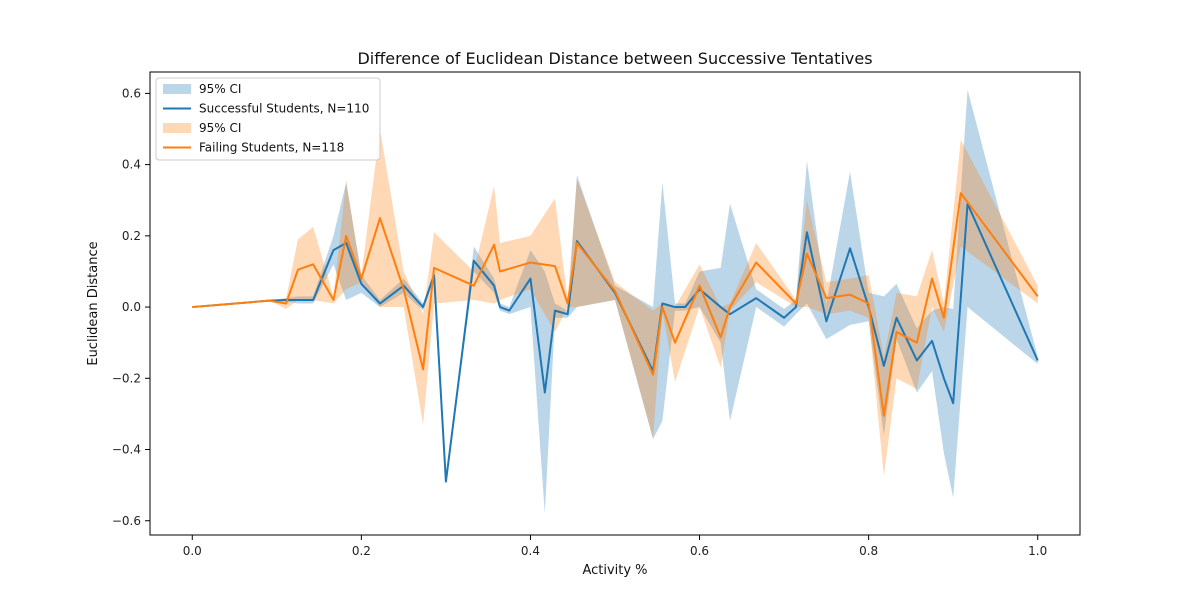 This screenshot has width=1200, height=600. I want to click on legend-series-label-successful: Successful Students, N=110, so click(284, 109).